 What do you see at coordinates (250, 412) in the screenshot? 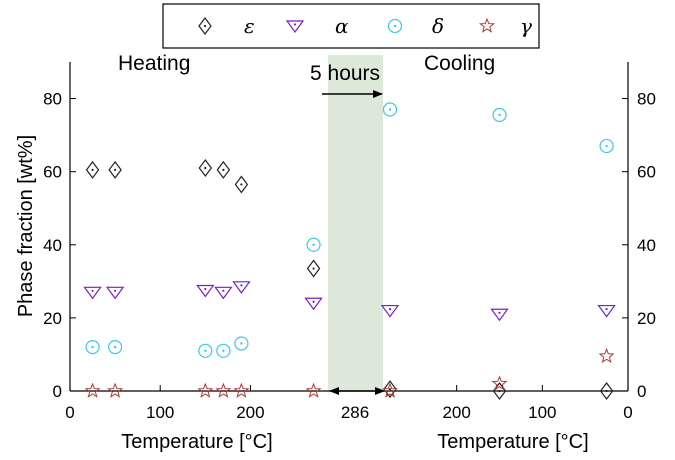
I see `x-tick-label-heating: 200` at bounding box center [250, 412].